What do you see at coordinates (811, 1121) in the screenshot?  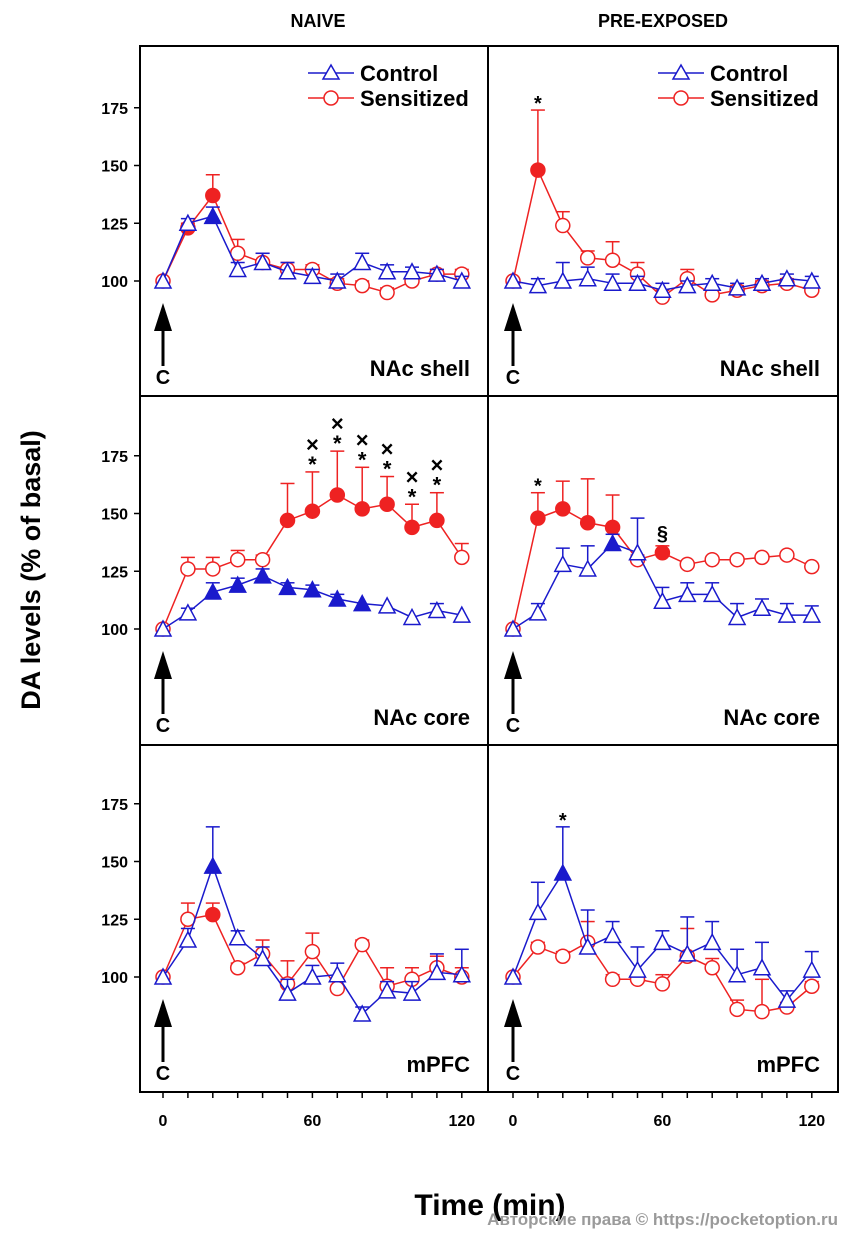 I see `x-tick-label: 120` at bounding box center [811, 1121].